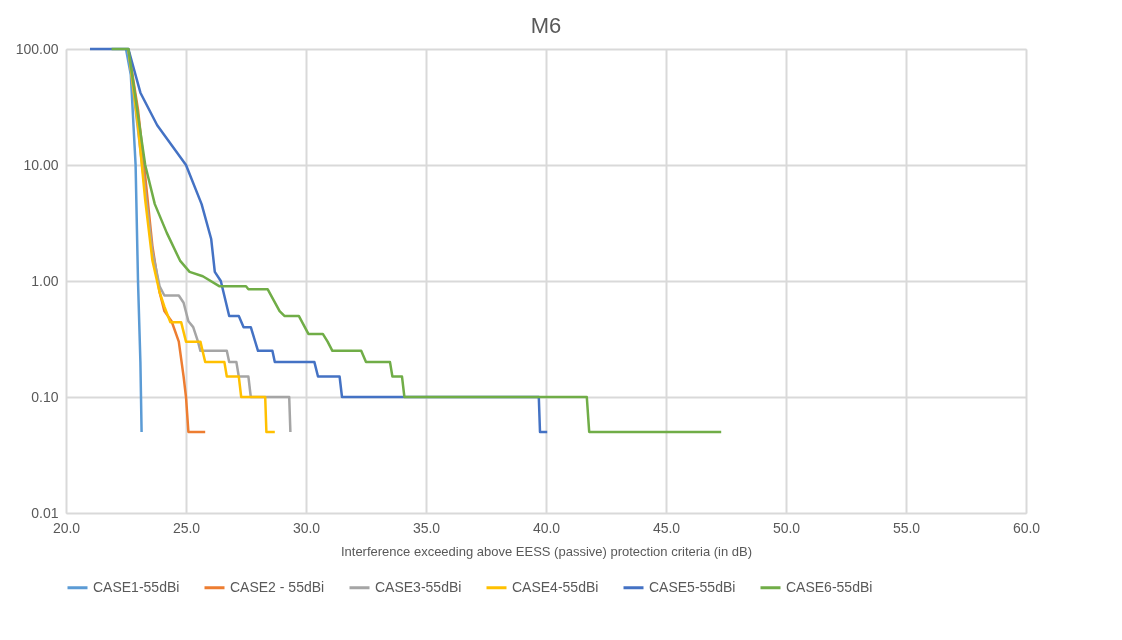 The width and height of the screenshot is (1122, 640). I want to click on legend-label: CASE3-55dBi, so click(418, 586).